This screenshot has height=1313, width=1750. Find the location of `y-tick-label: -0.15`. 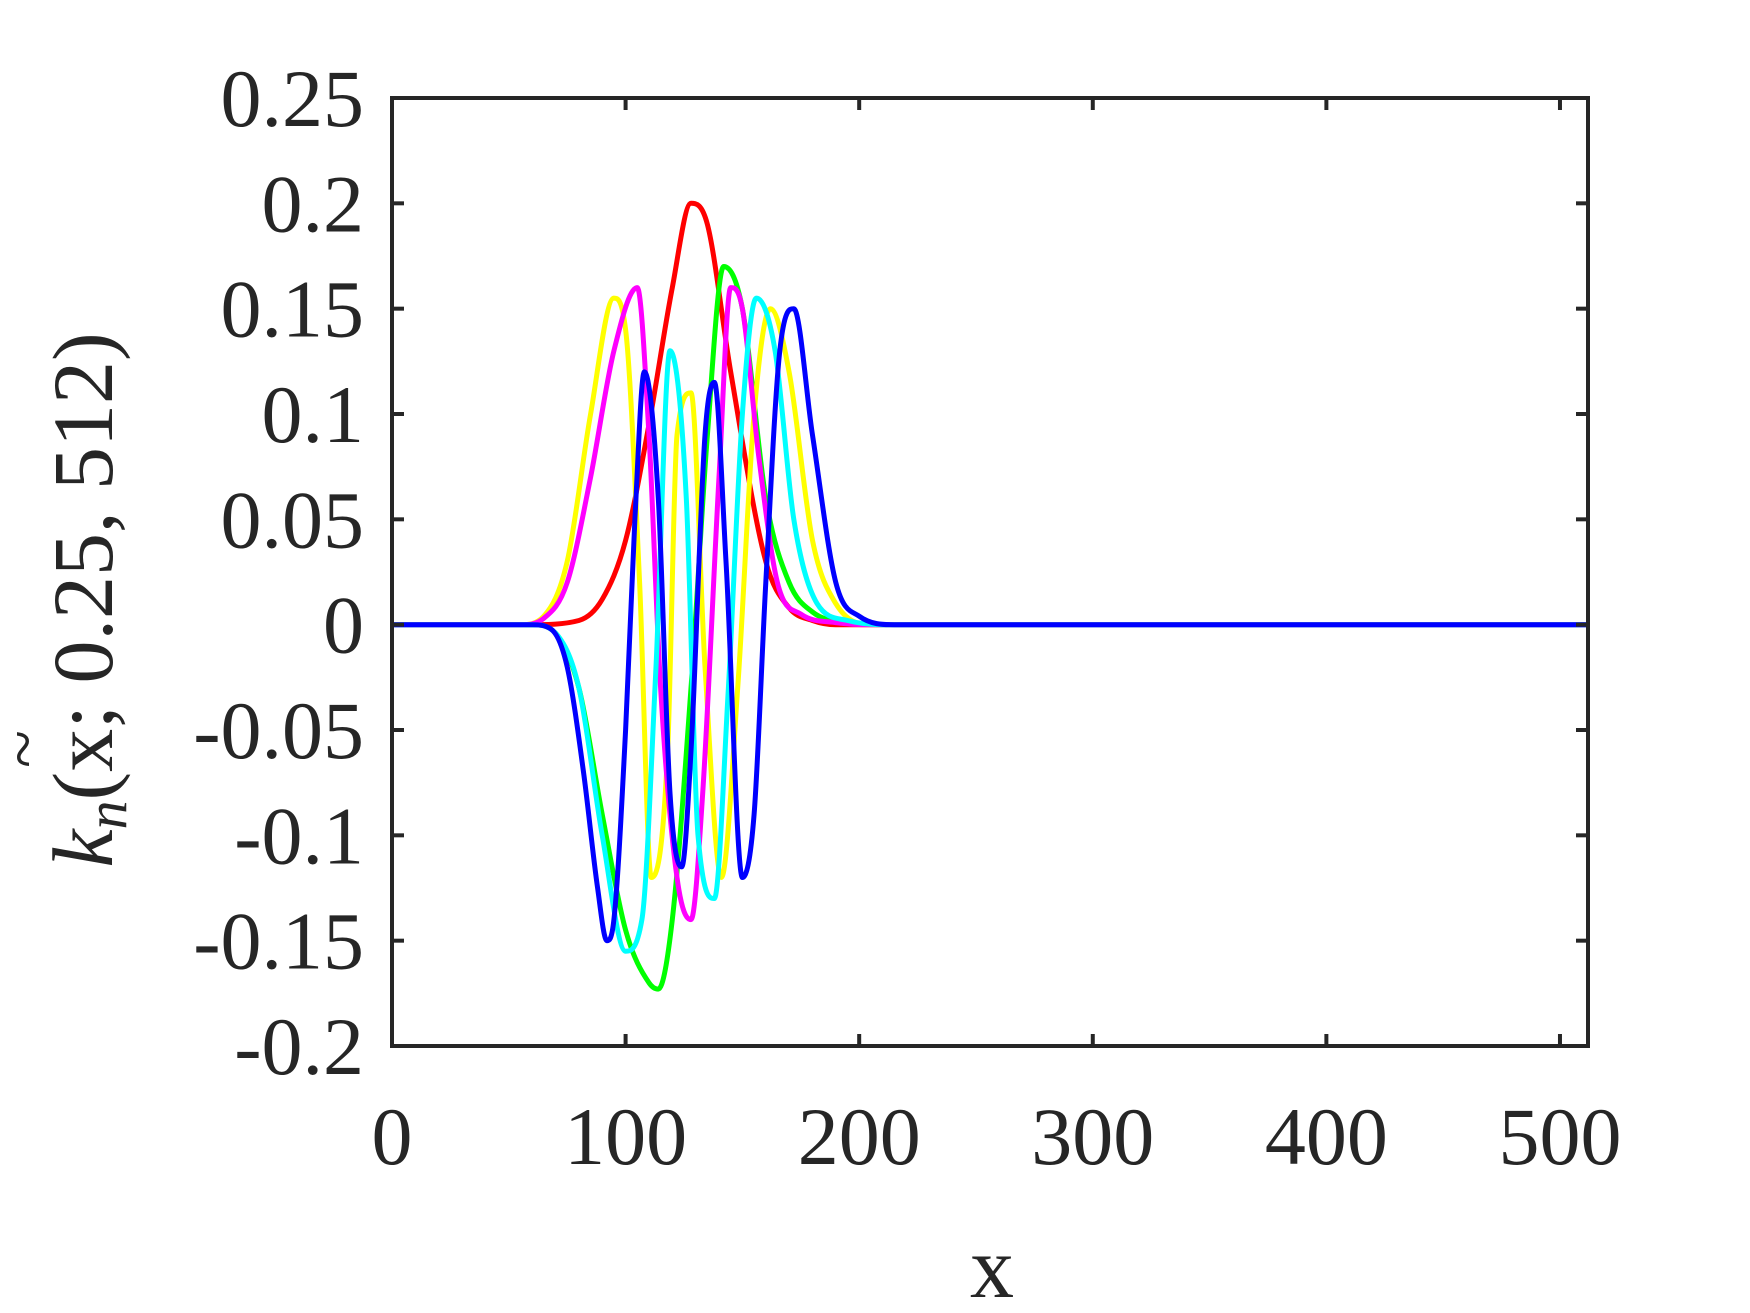

y-tick-label: -0.15 is located at coordinates (278, 941).